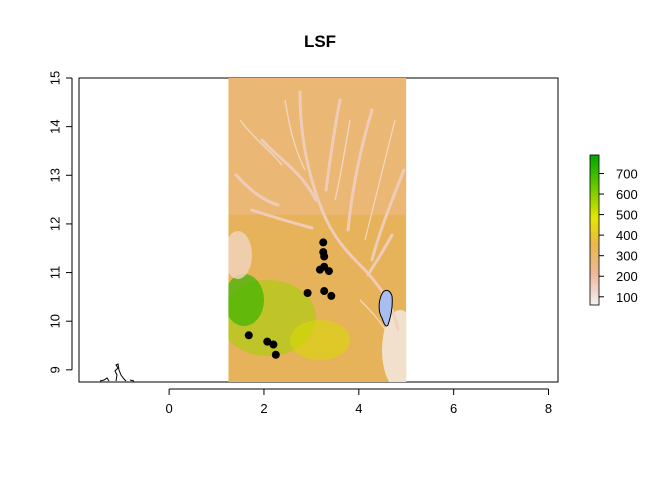  What do you see at coordinates (54, 224) in the screenshot?
I see `y-tick-label: 12` at bounding box center [54, 224].